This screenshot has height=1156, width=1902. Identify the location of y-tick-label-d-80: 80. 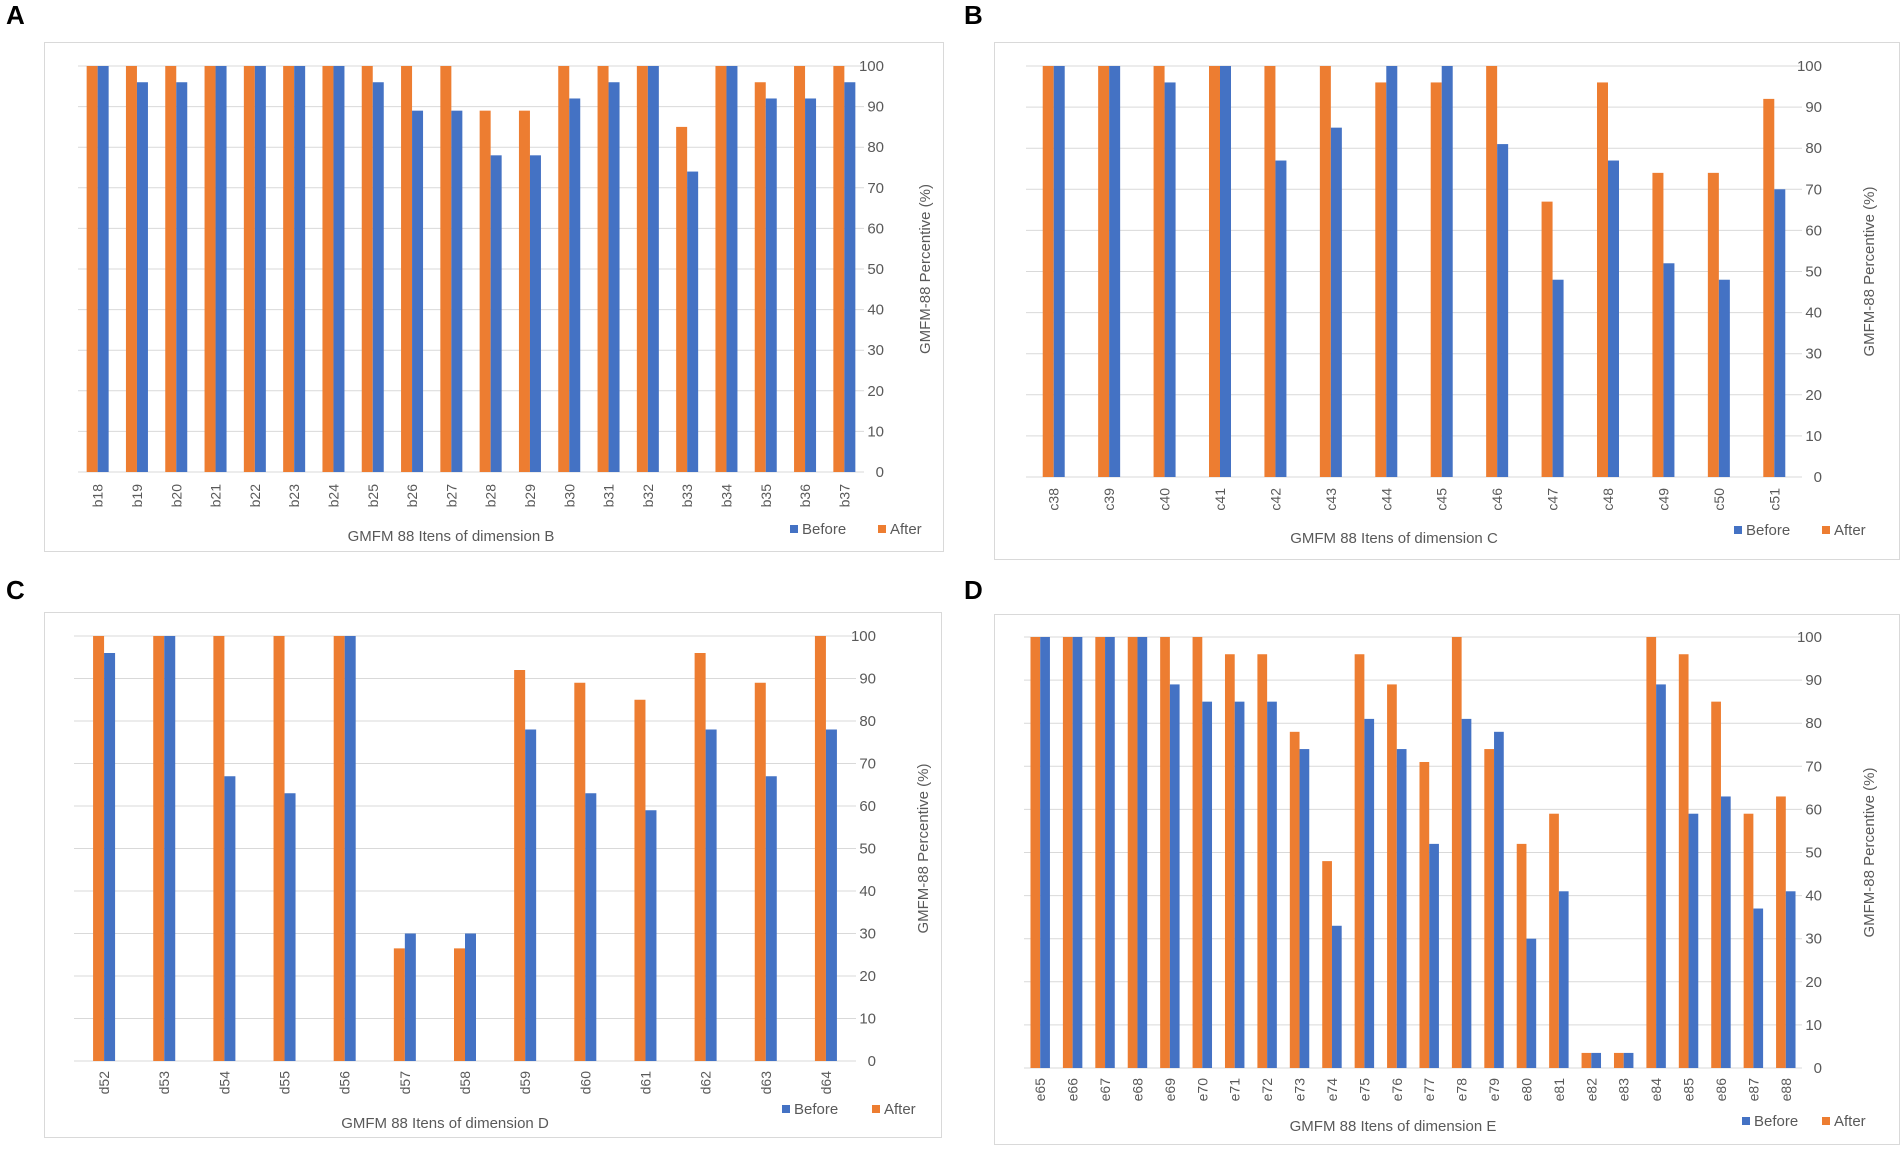
(1813, 723).